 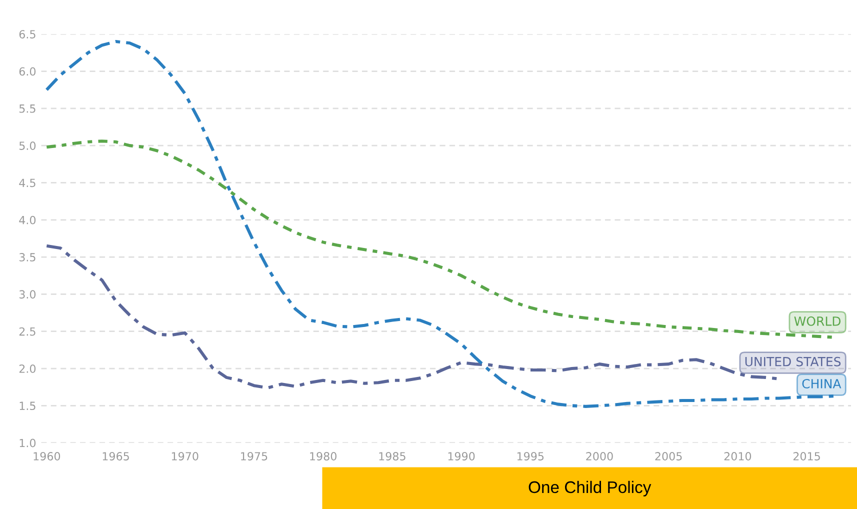 What do you see at coordinates (392, 456) in the screenshot?
I see `x-tick-label: 1985` at bounding box center [392, 456].